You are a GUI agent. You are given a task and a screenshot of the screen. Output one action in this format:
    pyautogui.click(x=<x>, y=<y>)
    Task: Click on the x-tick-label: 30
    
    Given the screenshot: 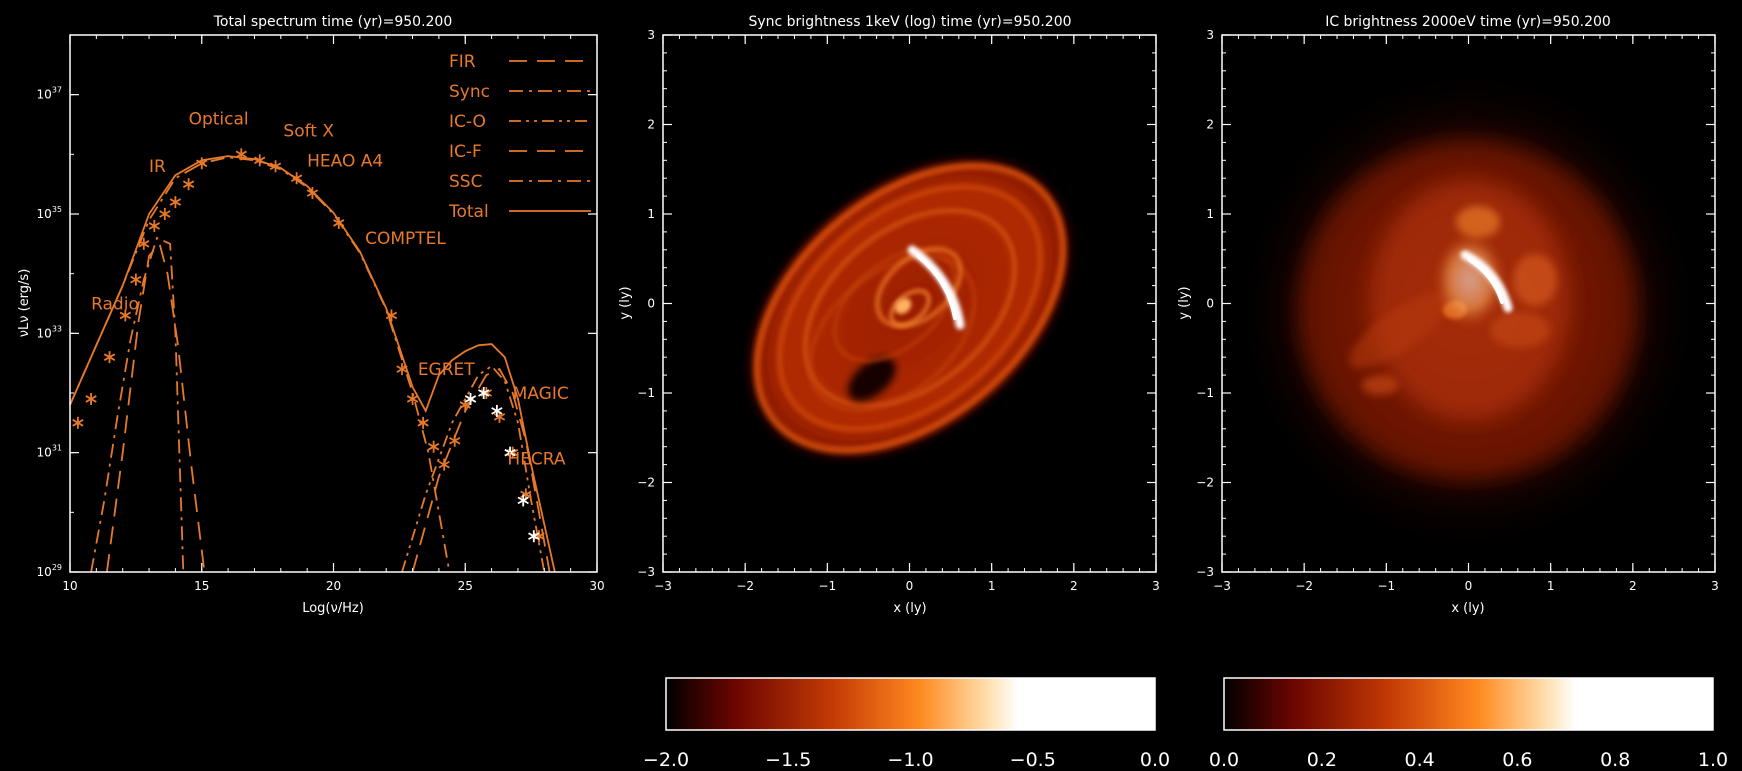 What is the action you would take?
    pyautogui.click(x=596, y=586)
    